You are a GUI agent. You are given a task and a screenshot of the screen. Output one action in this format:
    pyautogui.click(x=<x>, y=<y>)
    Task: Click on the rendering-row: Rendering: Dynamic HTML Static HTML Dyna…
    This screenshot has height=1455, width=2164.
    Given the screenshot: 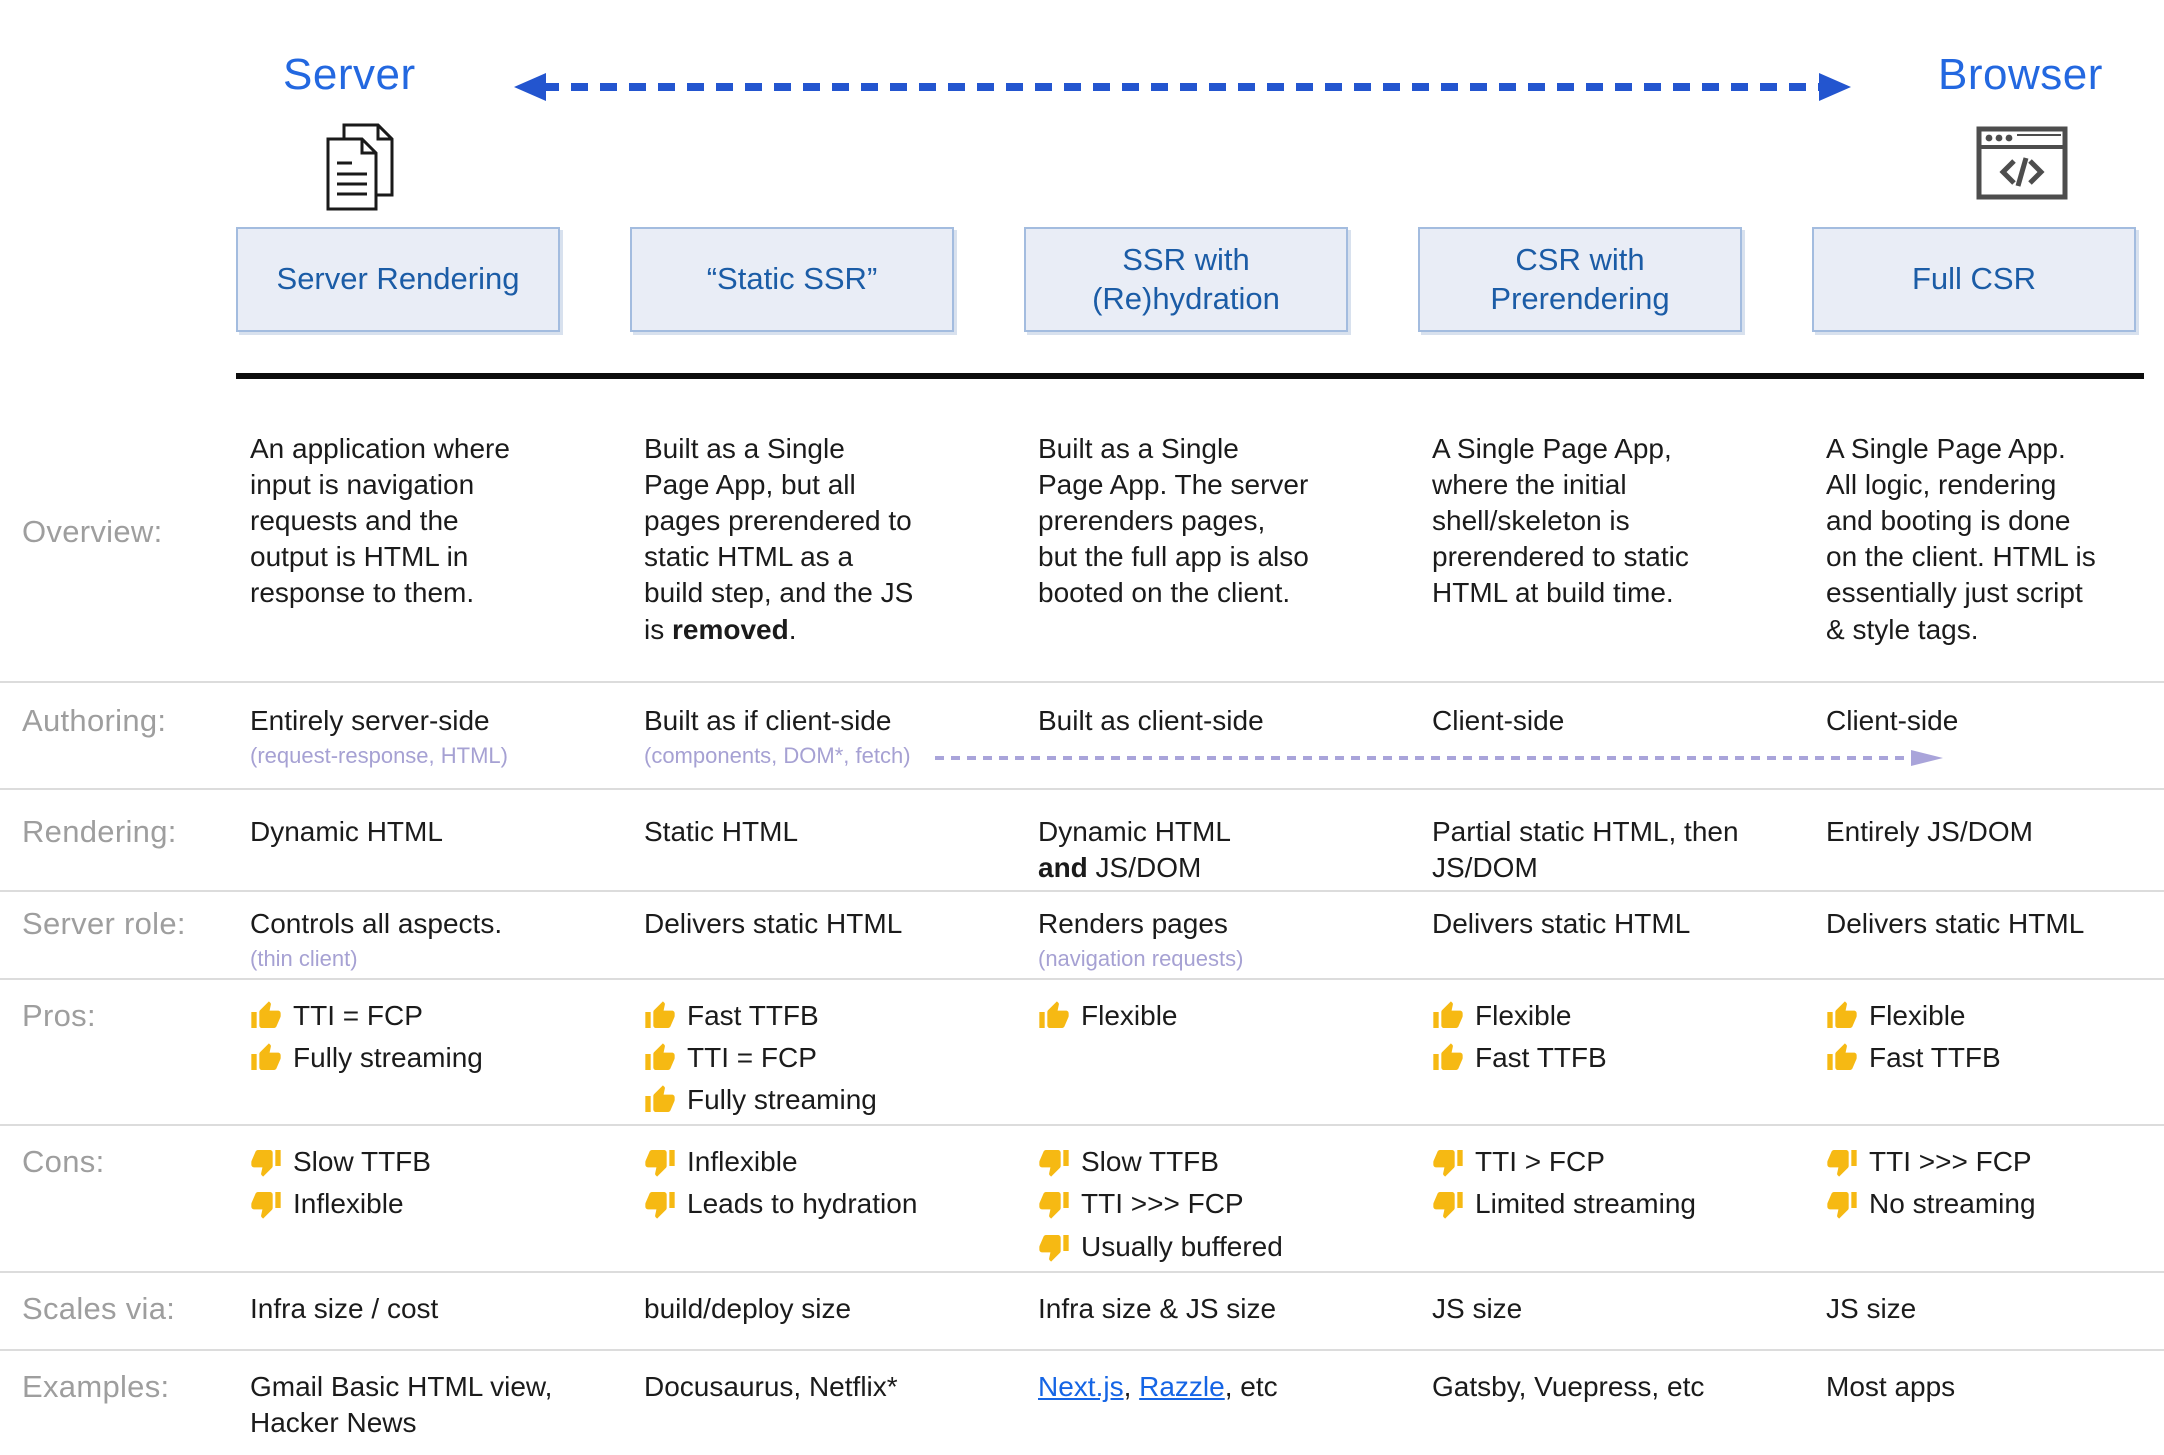 What is the action you would take?
    pyautogui.click(x=1082, y=841)
    